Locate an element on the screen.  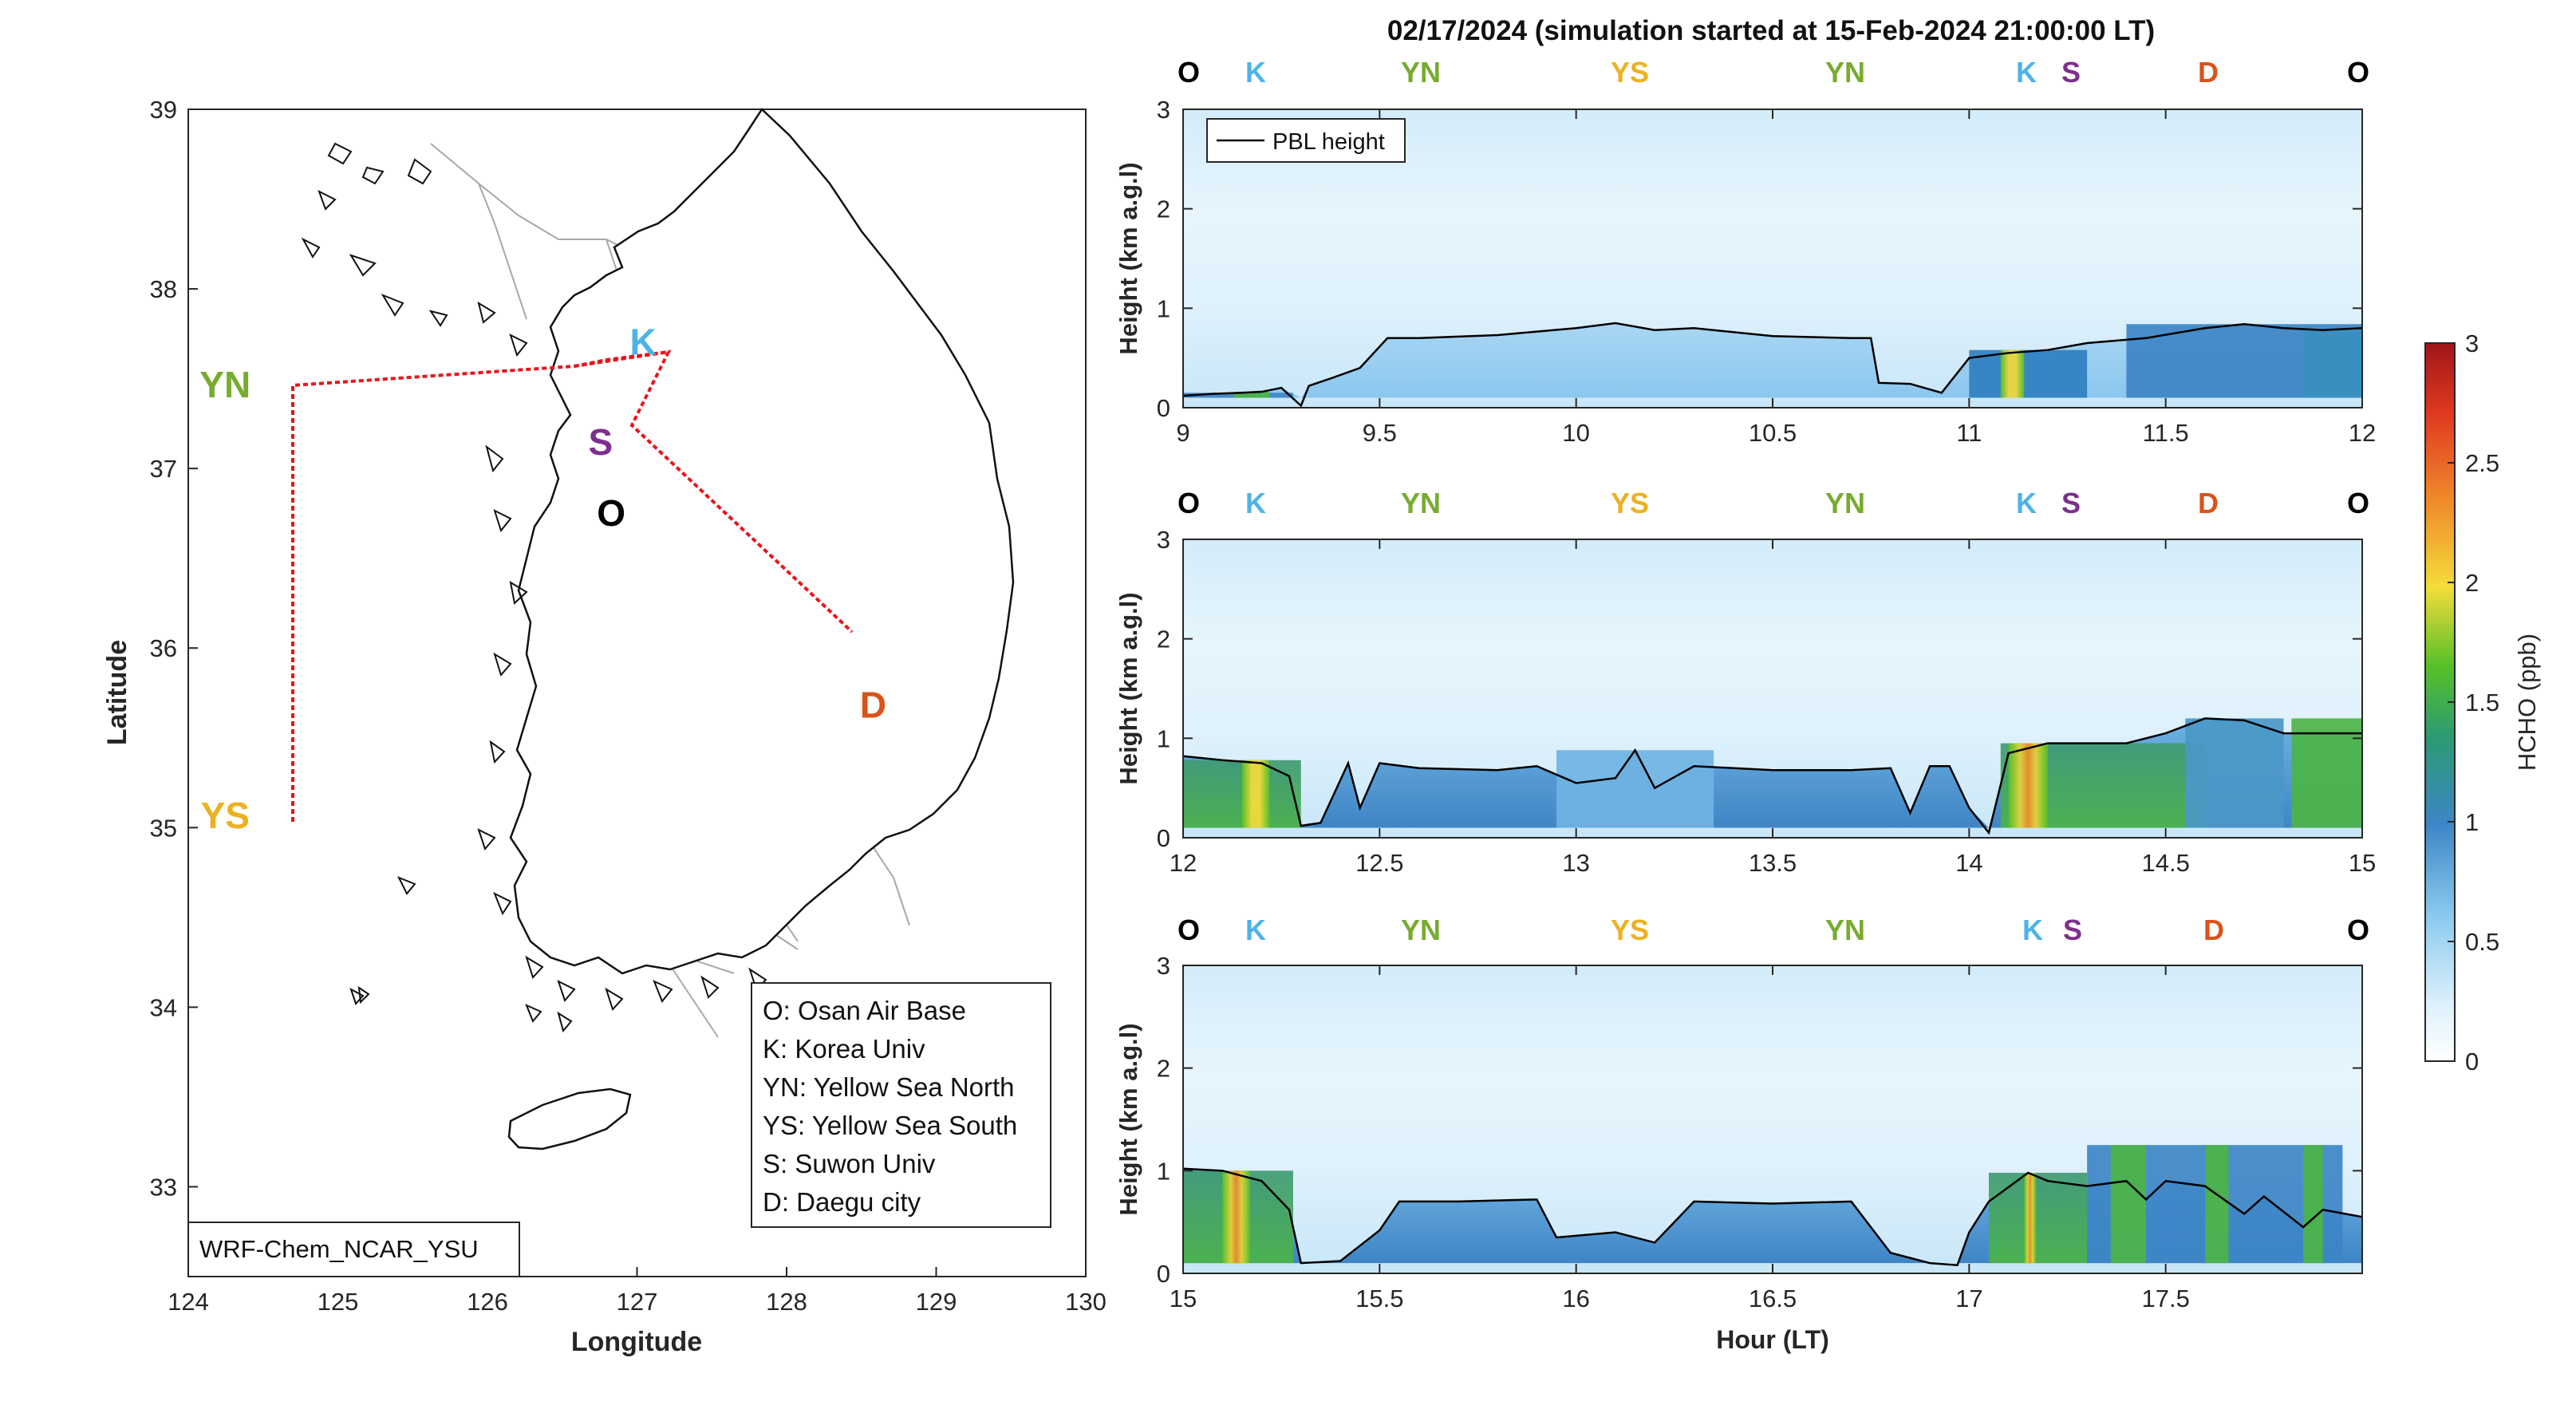
map-yticks: 39 38 37 36 35 34 33 is located at coordinates (174, 648).